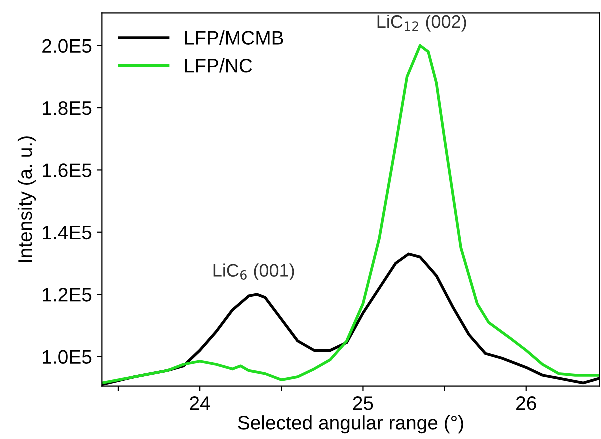  What do you see at coordinates (67, 233) in the screenshot?
I see `y-tick-label: 1.4E5` at bounding box center [67, 233].